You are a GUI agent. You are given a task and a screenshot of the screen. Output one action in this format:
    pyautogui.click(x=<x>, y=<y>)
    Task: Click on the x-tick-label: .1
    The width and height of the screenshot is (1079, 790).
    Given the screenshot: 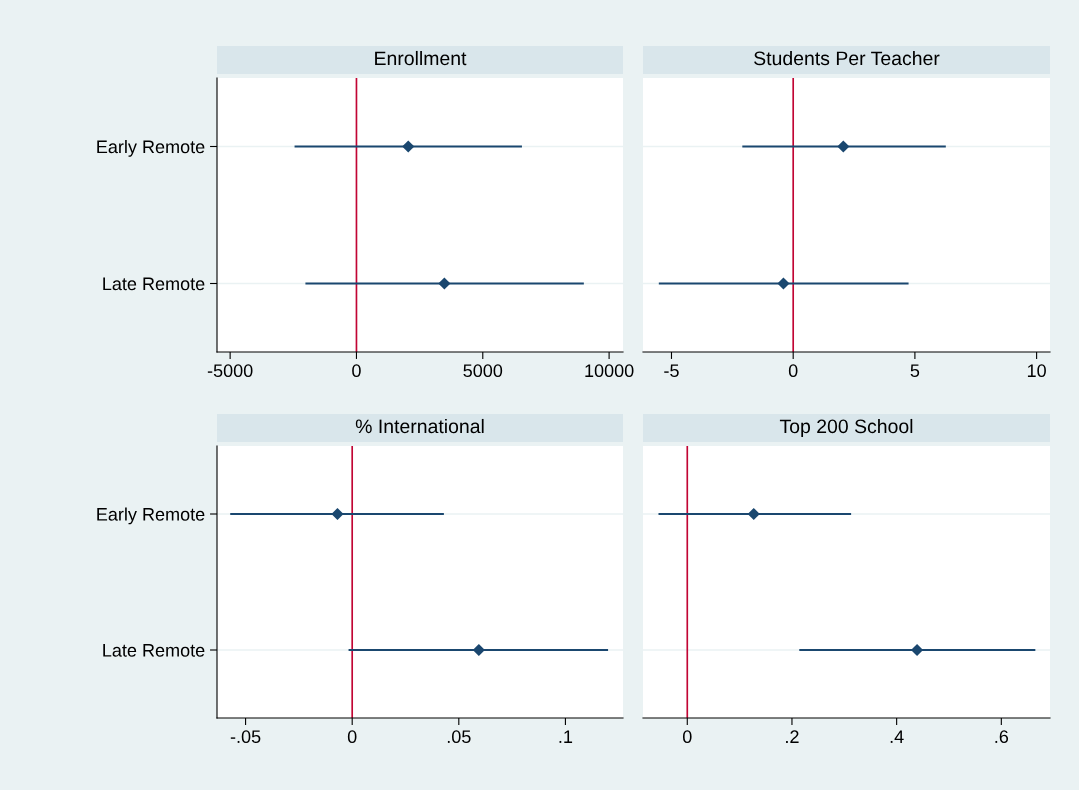 What is the action you would take?
    pyautogui.click(x=566, y=736)
    